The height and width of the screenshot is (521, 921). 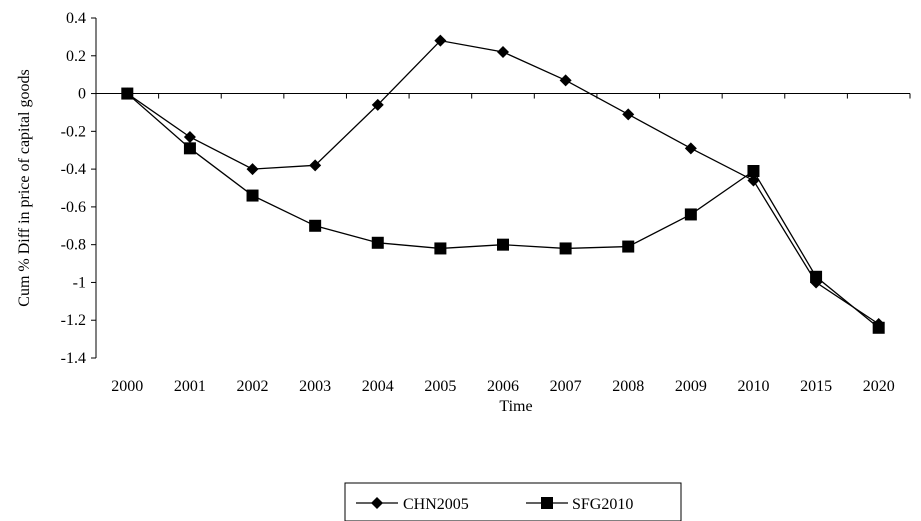 What do you see at coordinates (94, 188) in the screenshot?
I see `y-axis` at bounding box center [94, 188].